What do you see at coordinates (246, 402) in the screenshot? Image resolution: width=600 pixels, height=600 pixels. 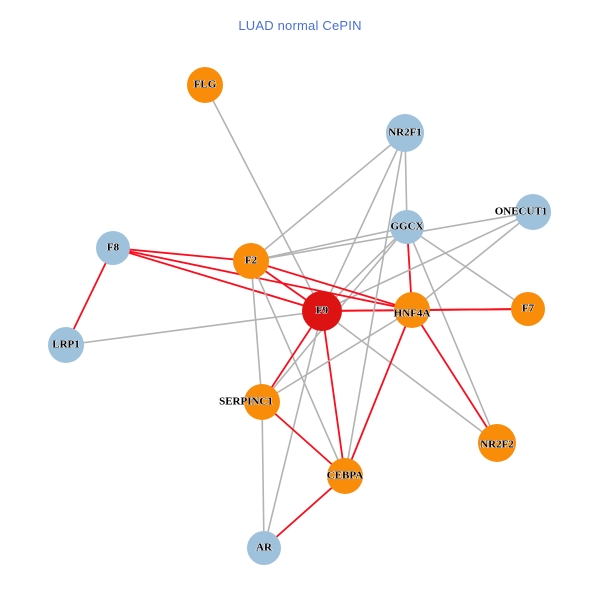 I see `node-label-serpinc1: SERPINC1` at bounding box center [246, 402].